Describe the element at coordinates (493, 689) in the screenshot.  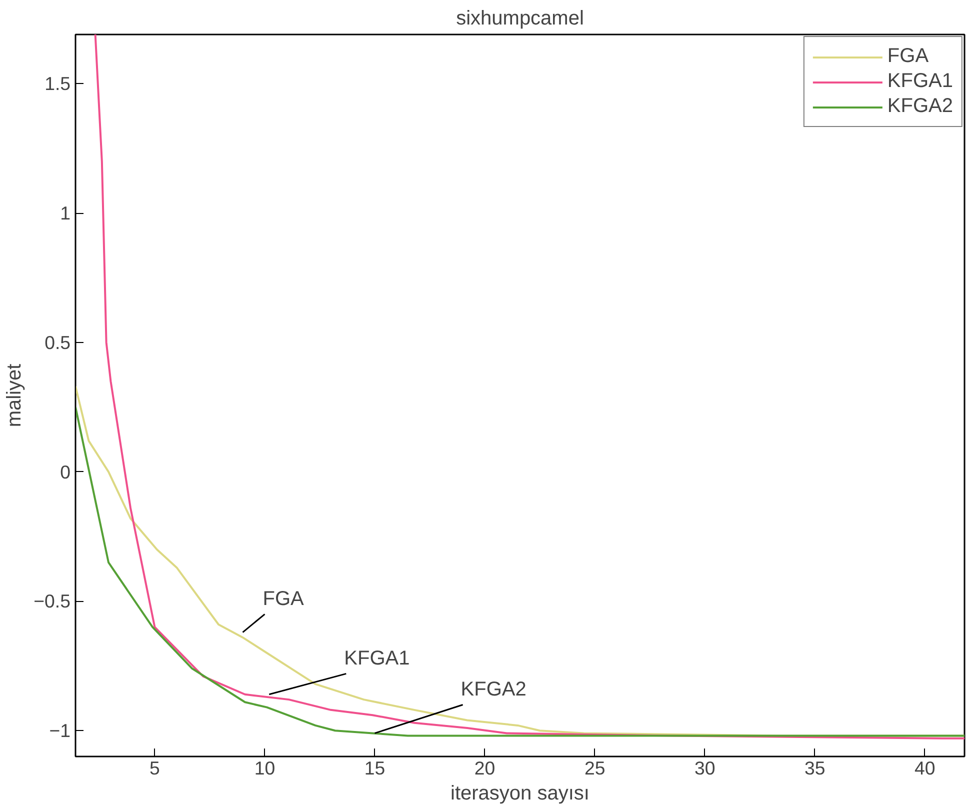
I see `annotation: KFGA2` at that location.